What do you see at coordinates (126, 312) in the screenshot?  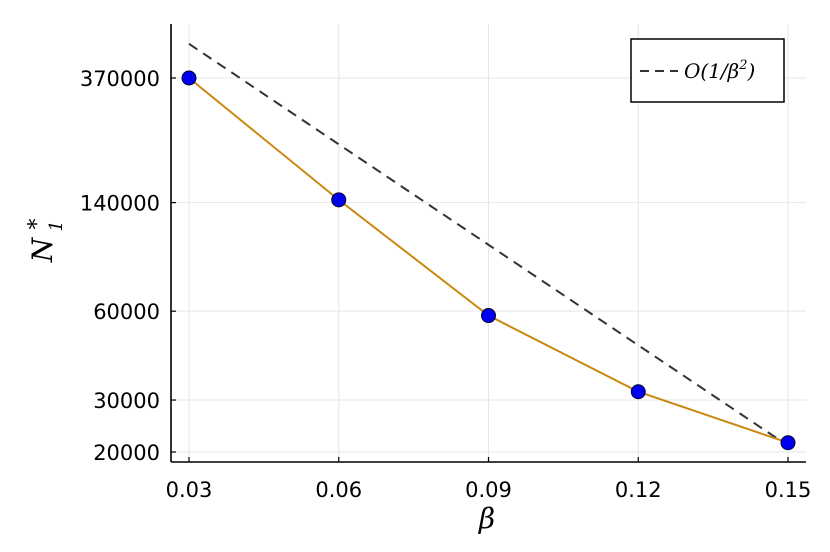 I see `y-tick-label: 60000` at bounding box center [126, 312].